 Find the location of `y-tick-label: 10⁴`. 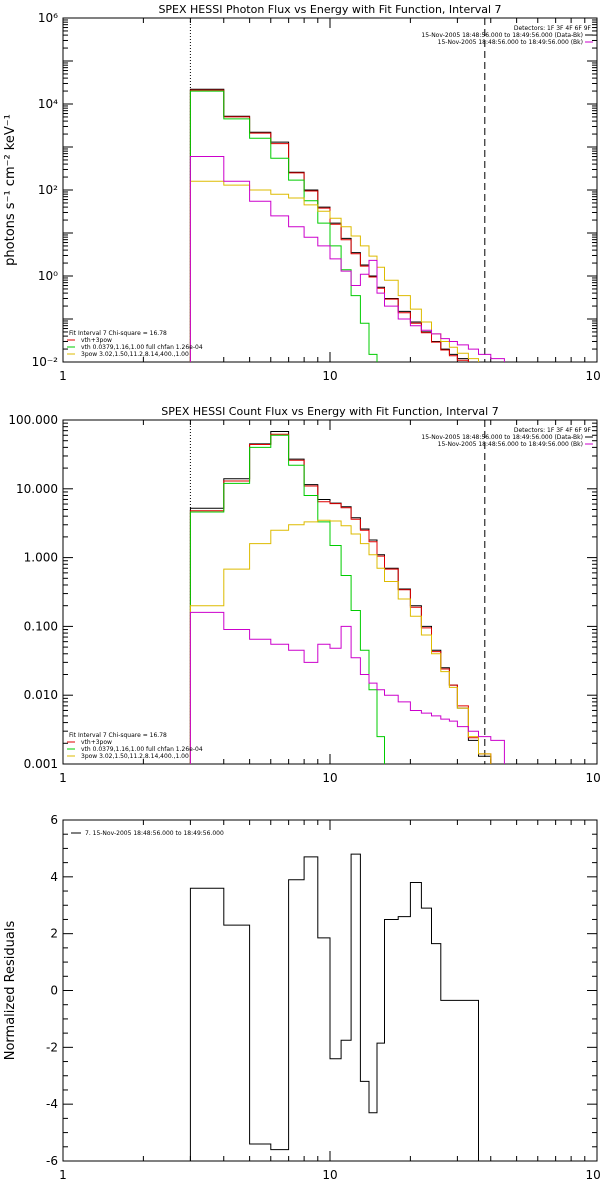

y-tick-label: 10⁴ is located at coordinates (48, 104).